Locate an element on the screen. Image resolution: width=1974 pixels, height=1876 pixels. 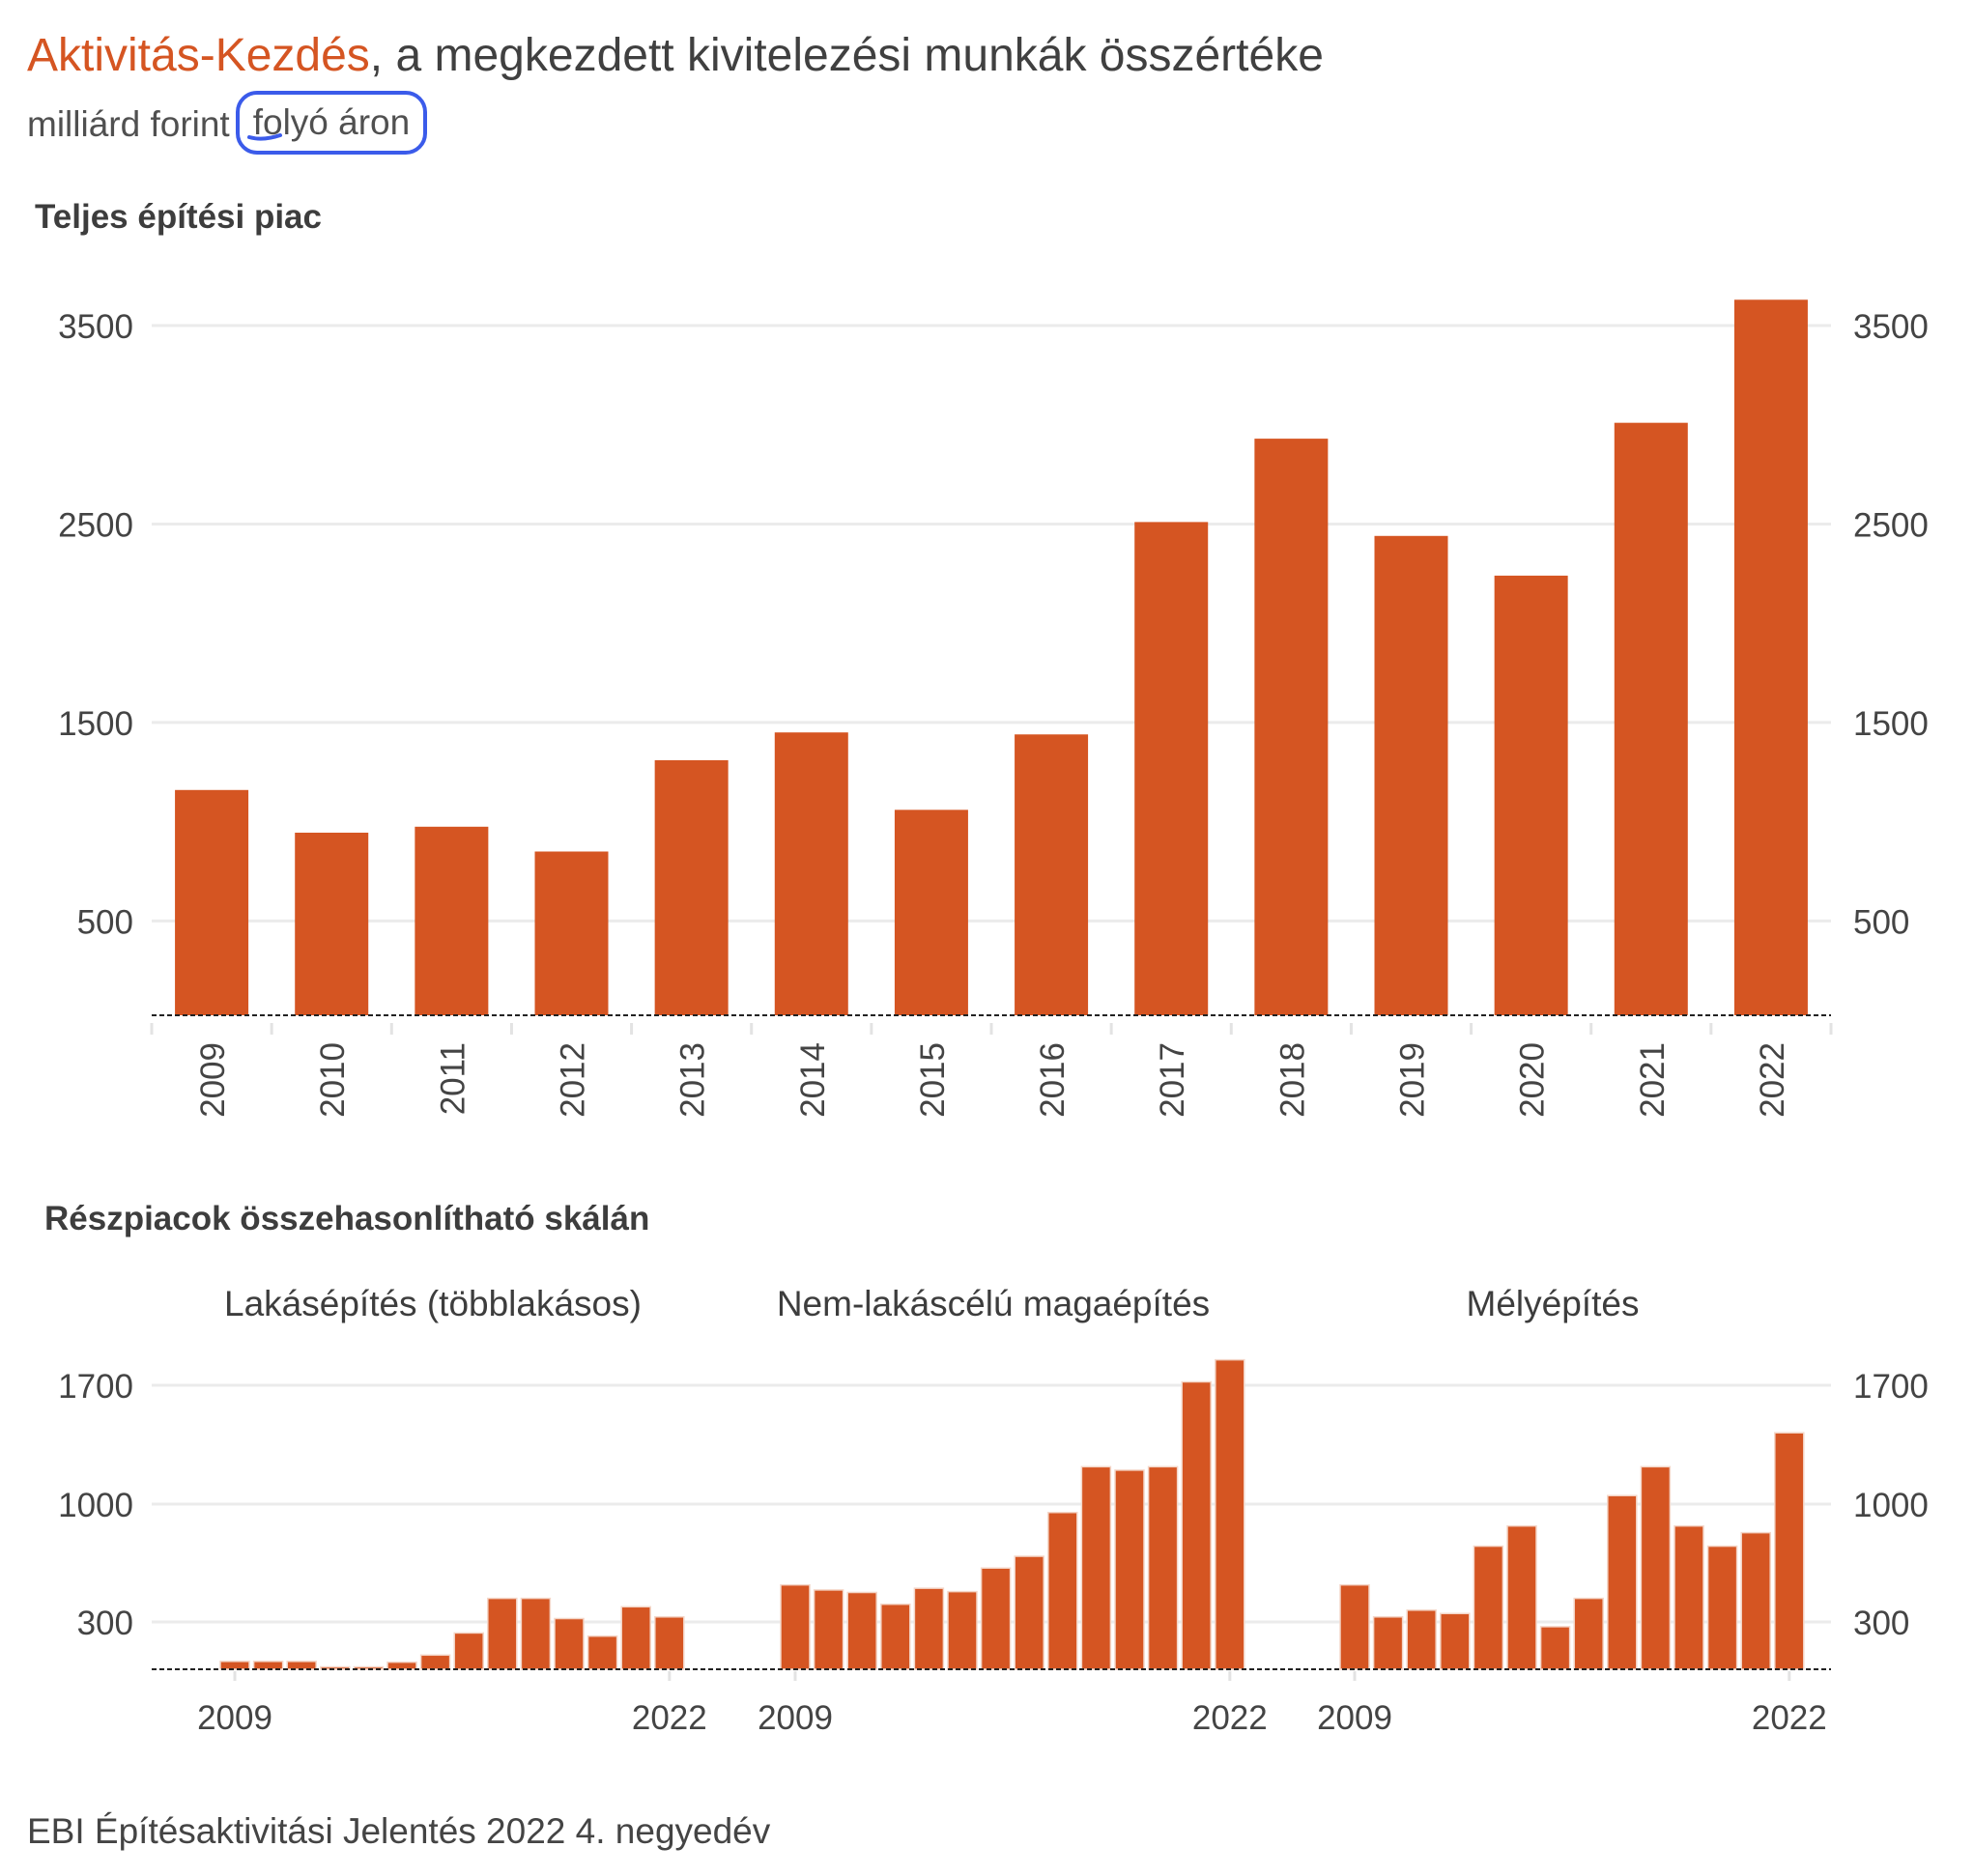
bottom-xtick-2-last: 2022 is located at coordinates (1790, 1718).